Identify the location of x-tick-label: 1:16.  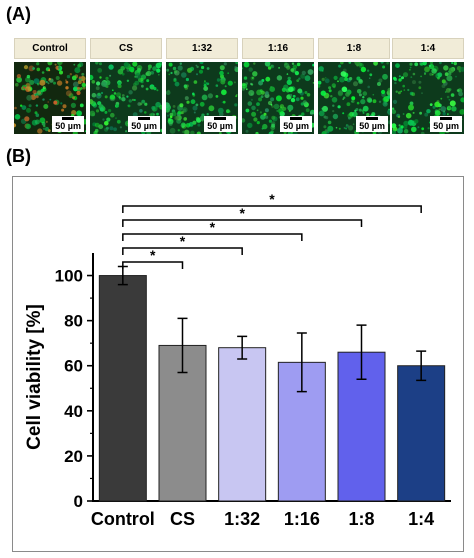
(302, 519).